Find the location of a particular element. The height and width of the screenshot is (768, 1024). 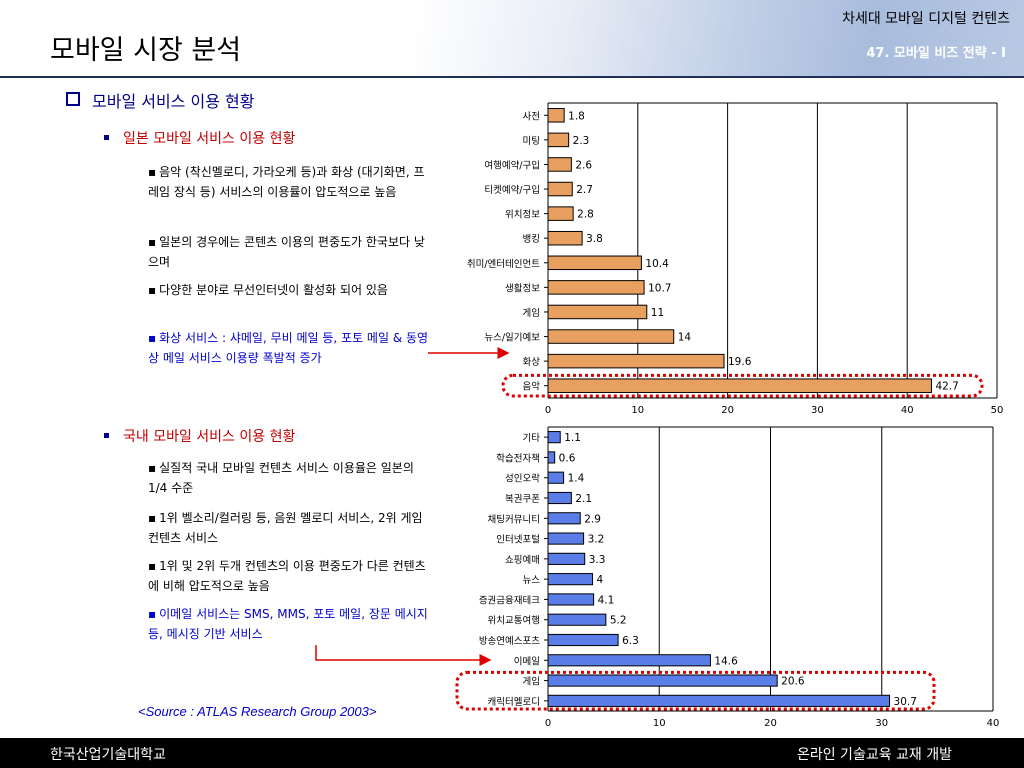

category-label: 이메일 is located at coordinates (527, 661).